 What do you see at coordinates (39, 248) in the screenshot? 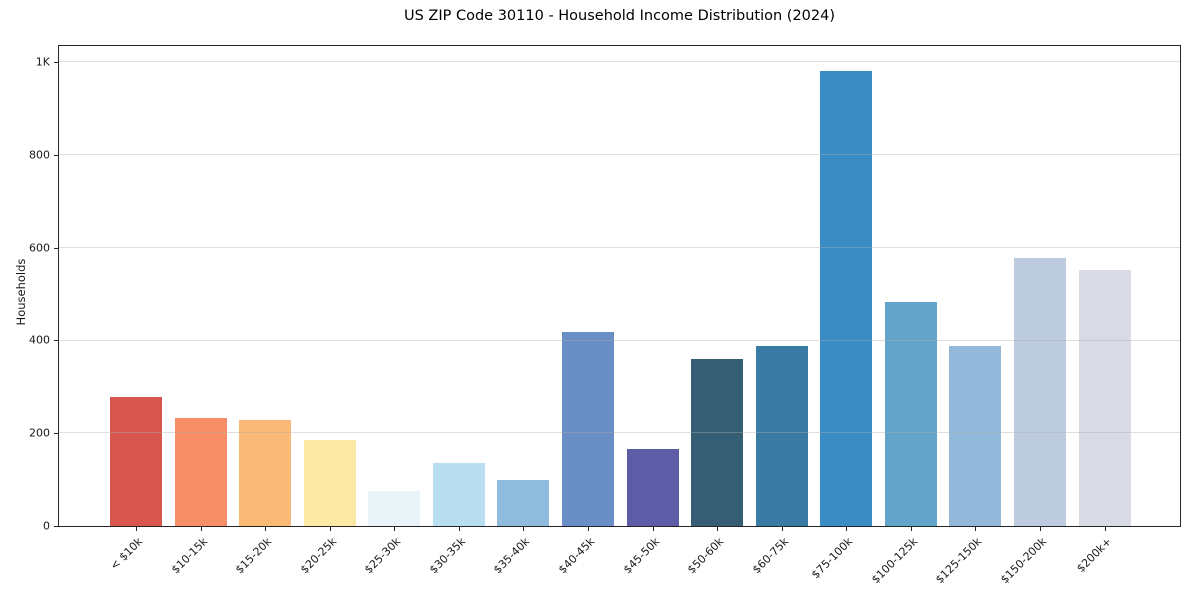
I see `y-tick-label: 600` at bounding box center [39, 248].